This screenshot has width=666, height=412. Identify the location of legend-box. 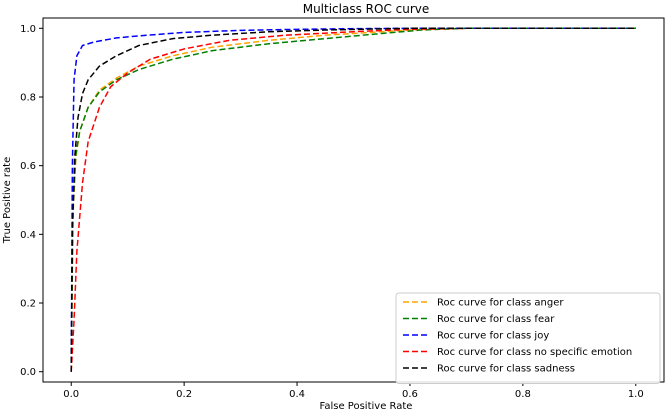
(528, 338).